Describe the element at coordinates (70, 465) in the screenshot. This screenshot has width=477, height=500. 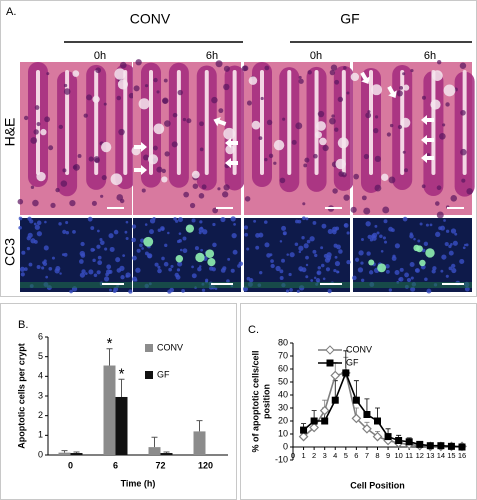
I see `x-tick-label: 0` at that location.